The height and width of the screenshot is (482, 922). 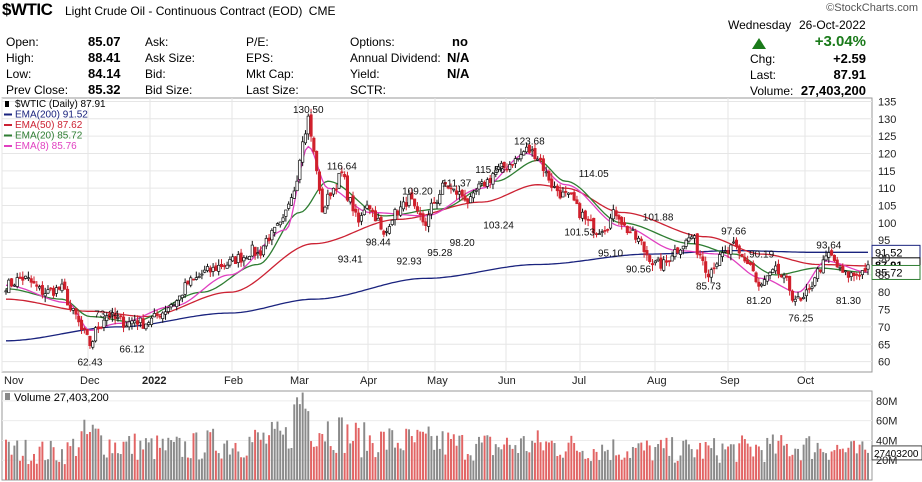 What do you see at coordinates (365, 74) in the screenshot?
I see `yield-label: Yield:` at bounding box center [365, 74].